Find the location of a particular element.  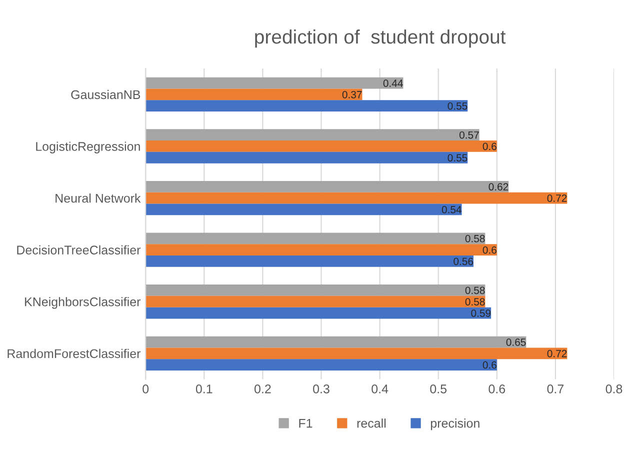

legend-label: recall is located at coordinates (371, 423).